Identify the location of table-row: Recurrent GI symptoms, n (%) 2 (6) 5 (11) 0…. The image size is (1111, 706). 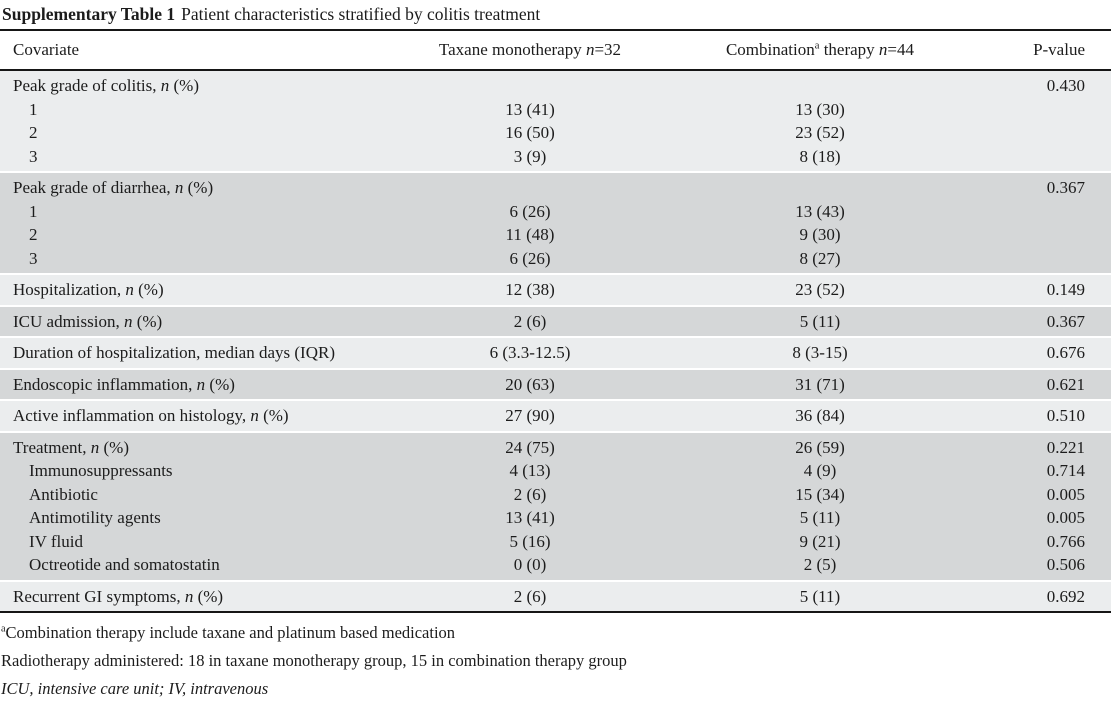
(555, 597).